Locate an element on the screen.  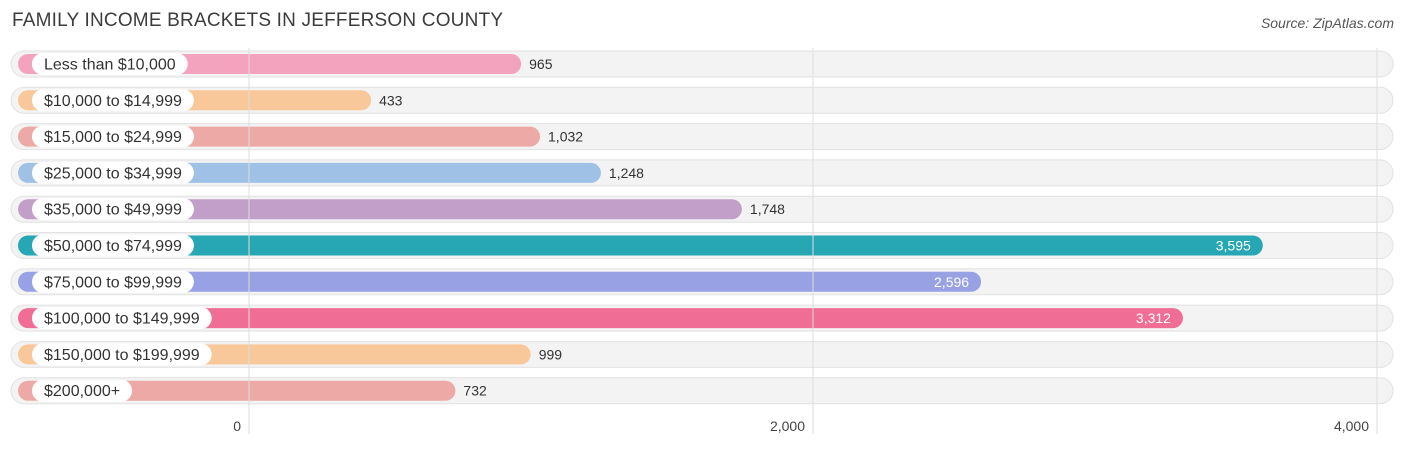
category-label: $75,000 to $99,999 is located at coordinates (113, 282).